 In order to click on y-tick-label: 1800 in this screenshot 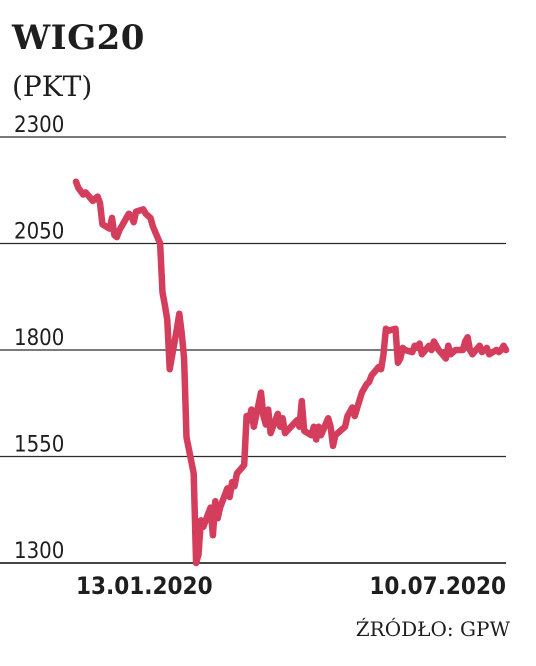, I will do `click(39, 338)`.